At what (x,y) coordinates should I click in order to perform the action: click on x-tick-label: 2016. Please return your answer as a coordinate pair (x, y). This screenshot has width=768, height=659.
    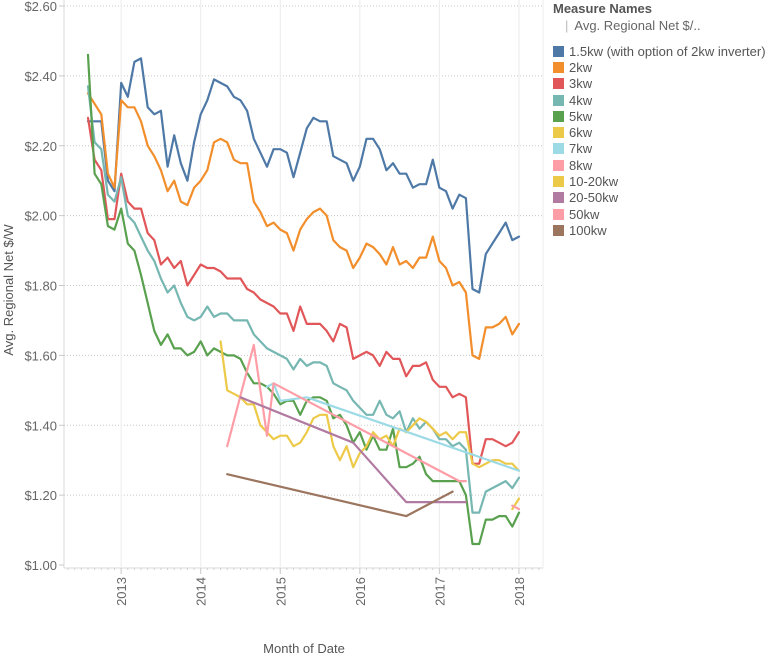
    Looking at the image, I should click on (360, 591).